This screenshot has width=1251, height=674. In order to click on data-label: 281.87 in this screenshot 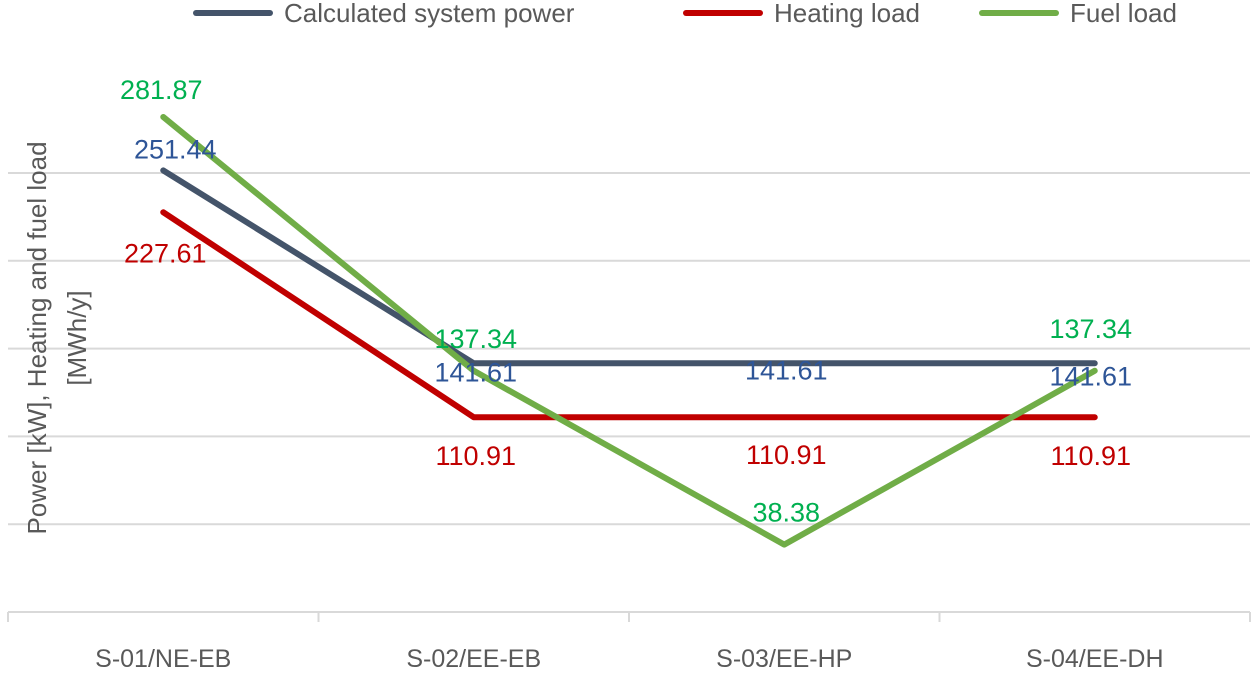, I will do `click(161, 90)`.